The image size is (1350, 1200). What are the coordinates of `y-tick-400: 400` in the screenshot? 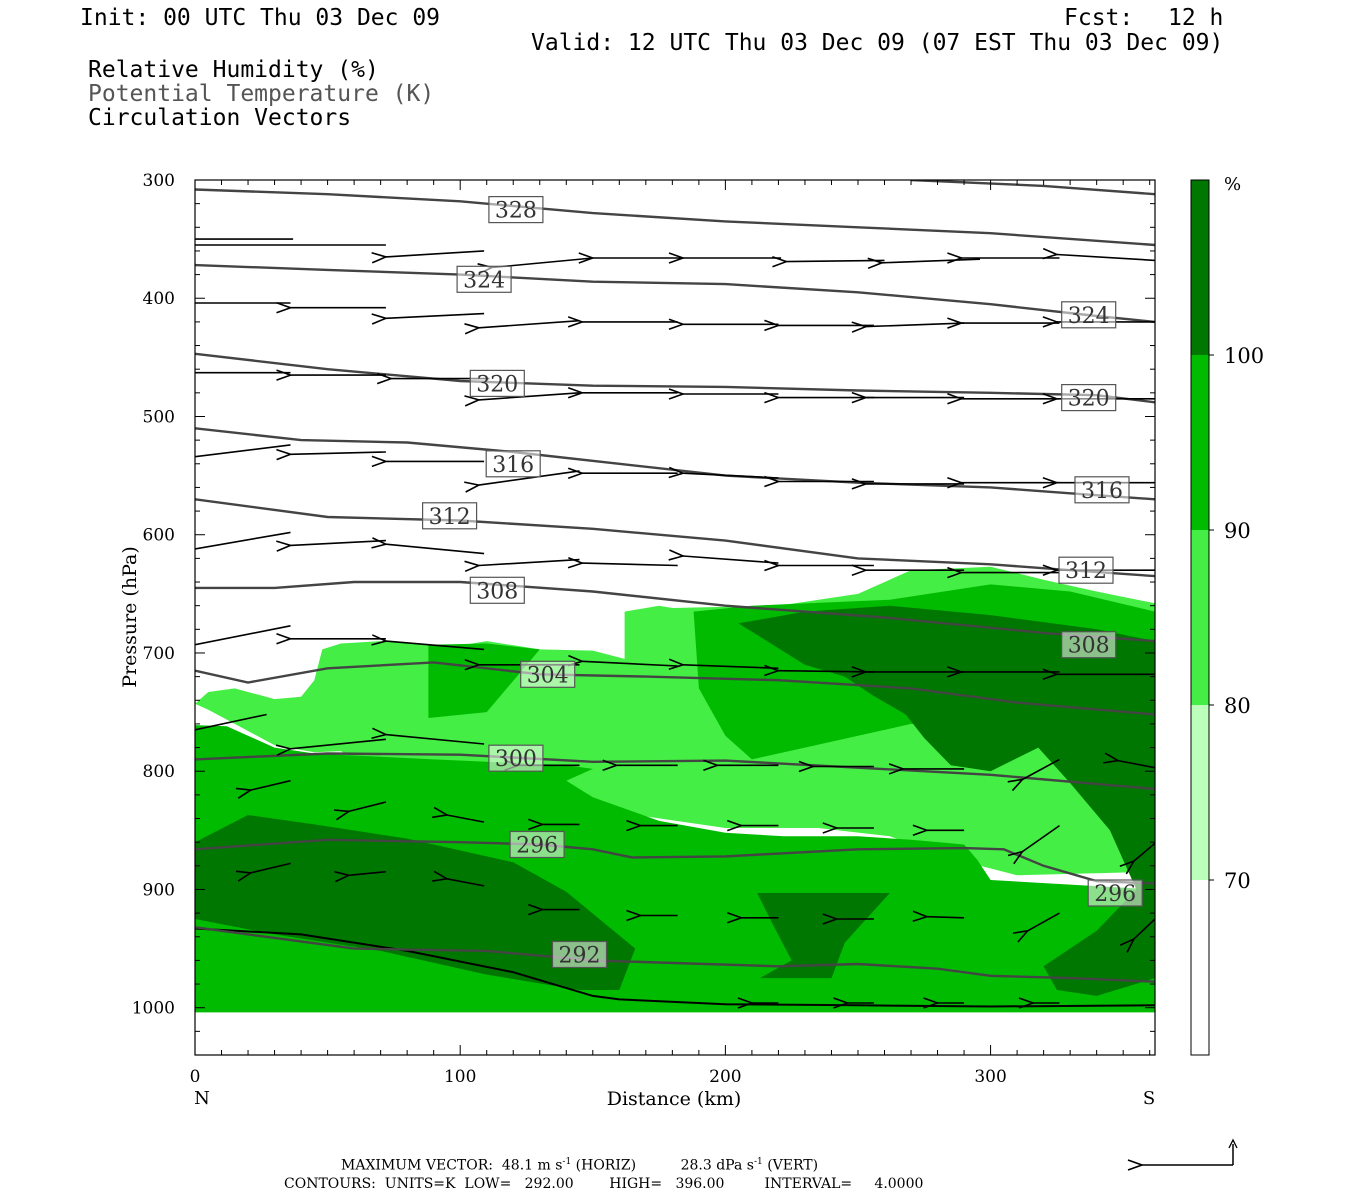 It's located at (159, 299).